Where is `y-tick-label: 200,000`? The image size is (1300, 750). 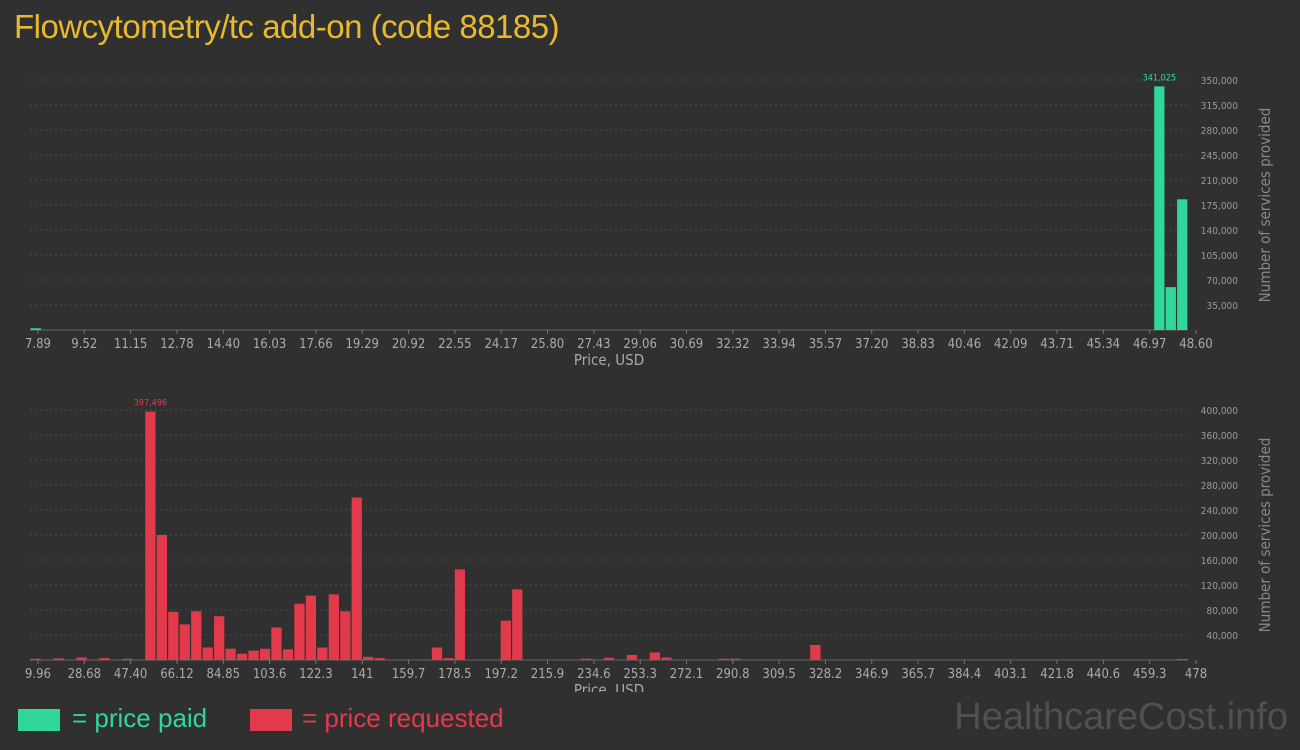
y-tick-label: 200,000 is located at coordinates (1219, 536).